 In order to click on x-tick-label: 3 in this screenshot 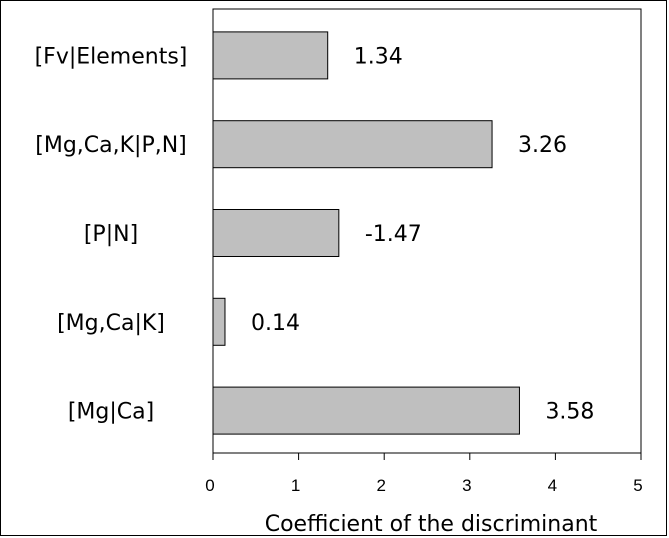, I will do `click(466, 485)`.